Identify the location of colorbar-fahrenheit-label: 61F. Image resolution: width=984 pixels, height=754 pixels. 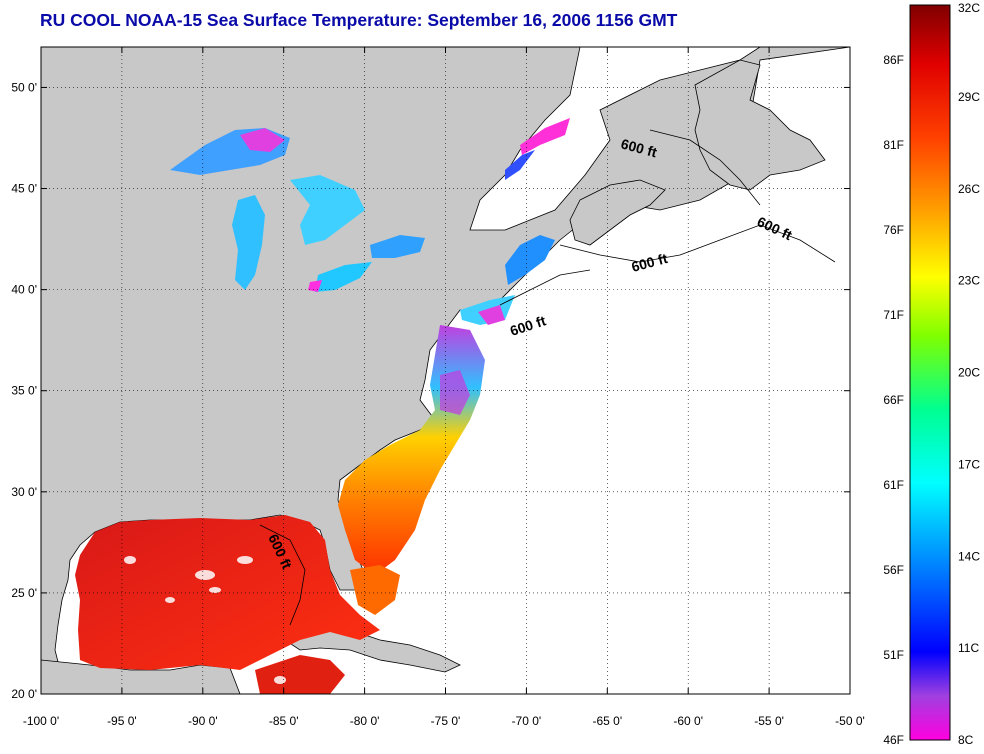
(893, 485).